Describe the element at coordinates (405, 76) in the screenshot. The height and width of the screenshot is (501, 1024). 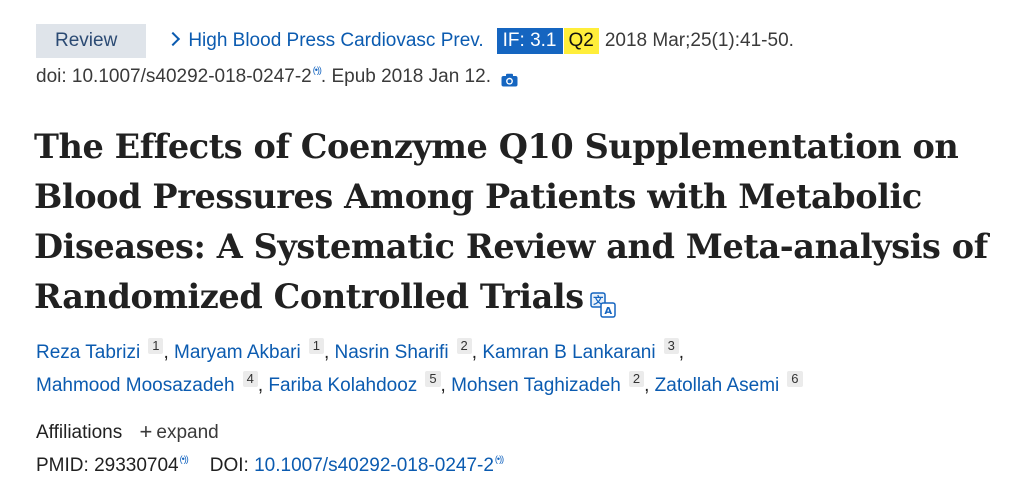
I see `epub-date: . Epub 2018 Jan 12.` at that location.